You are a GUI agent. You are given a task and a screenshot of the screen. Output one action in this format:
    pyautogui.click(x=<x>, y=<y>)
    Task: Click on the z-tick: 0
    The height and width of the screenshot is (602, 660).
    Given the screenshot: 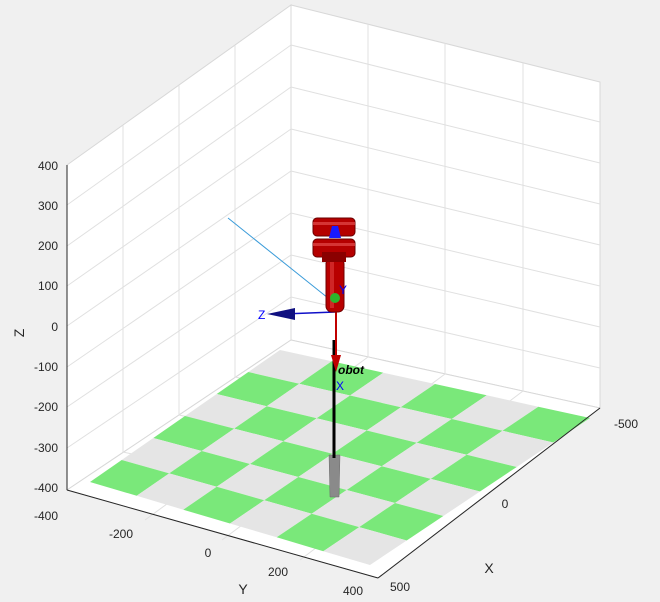 What is the action you would take?
    pyautogui.click(x=54, y=327)
    